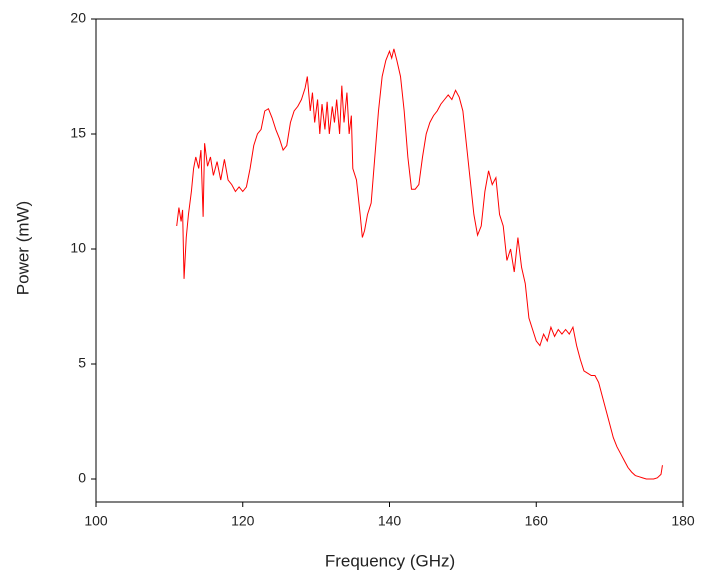 This screenshot has height=575, width=710. Describe the element at coordinates (537, 521) in the screenshot. I see `x-tick-label: 160` at that location.